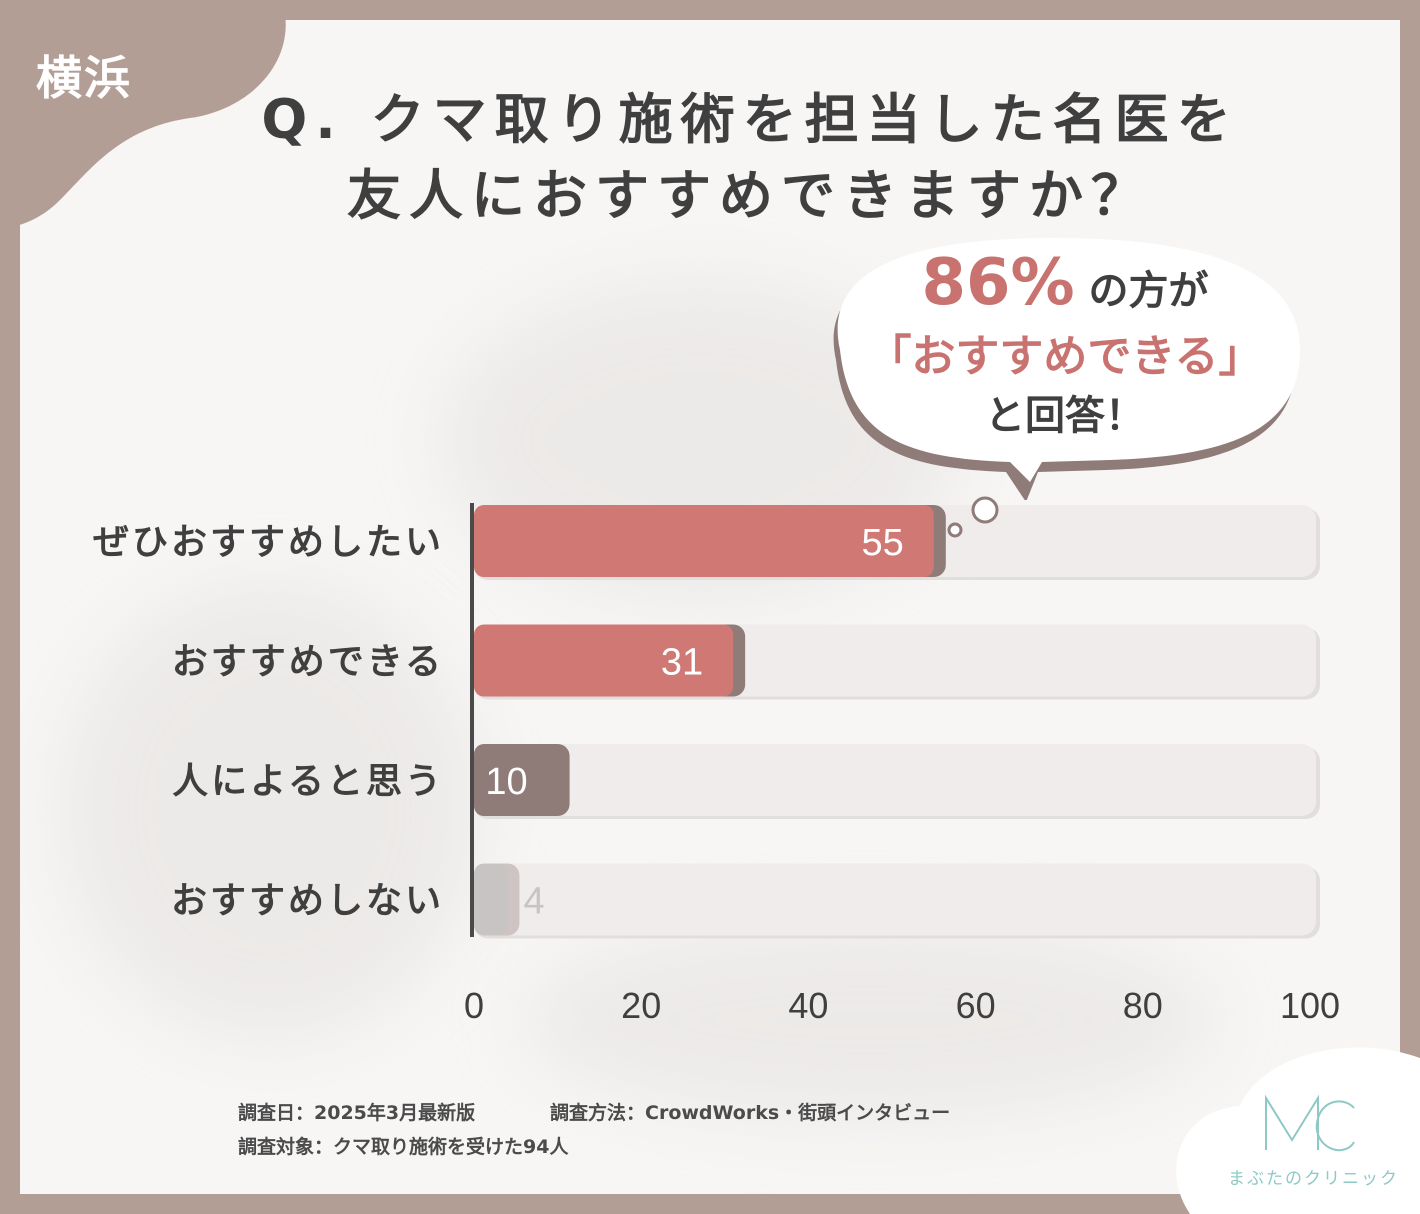 The width and height of the screenshot is (1420, 1214). What do you see at coordinates (357, 1113) in the screenshot?
I see `footnote-survey-date: 調査日：2025年3月最新版` at bounding box center [357, 1113].